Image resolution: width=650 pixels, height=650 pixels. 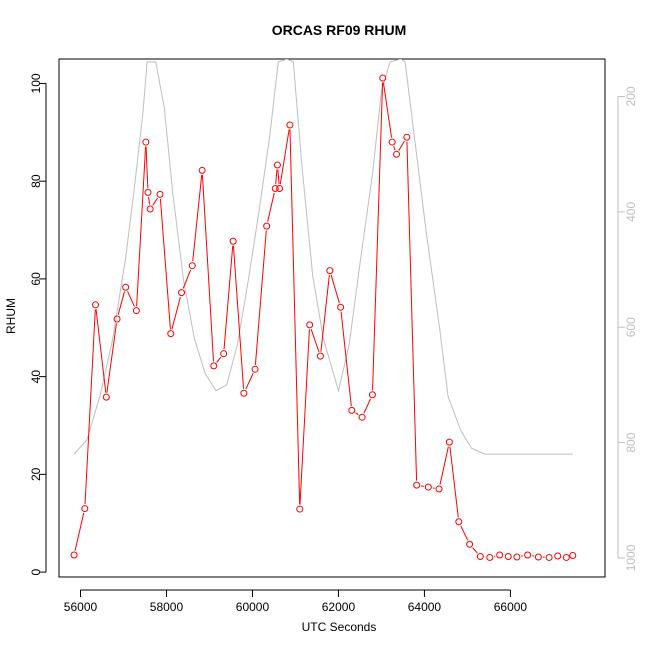 What do you see at coordinates (296, 601) in the screenshot?
I see `x-axis: 56000 58000 60000 62000 64000 66000` at bounding box center [296, 601].